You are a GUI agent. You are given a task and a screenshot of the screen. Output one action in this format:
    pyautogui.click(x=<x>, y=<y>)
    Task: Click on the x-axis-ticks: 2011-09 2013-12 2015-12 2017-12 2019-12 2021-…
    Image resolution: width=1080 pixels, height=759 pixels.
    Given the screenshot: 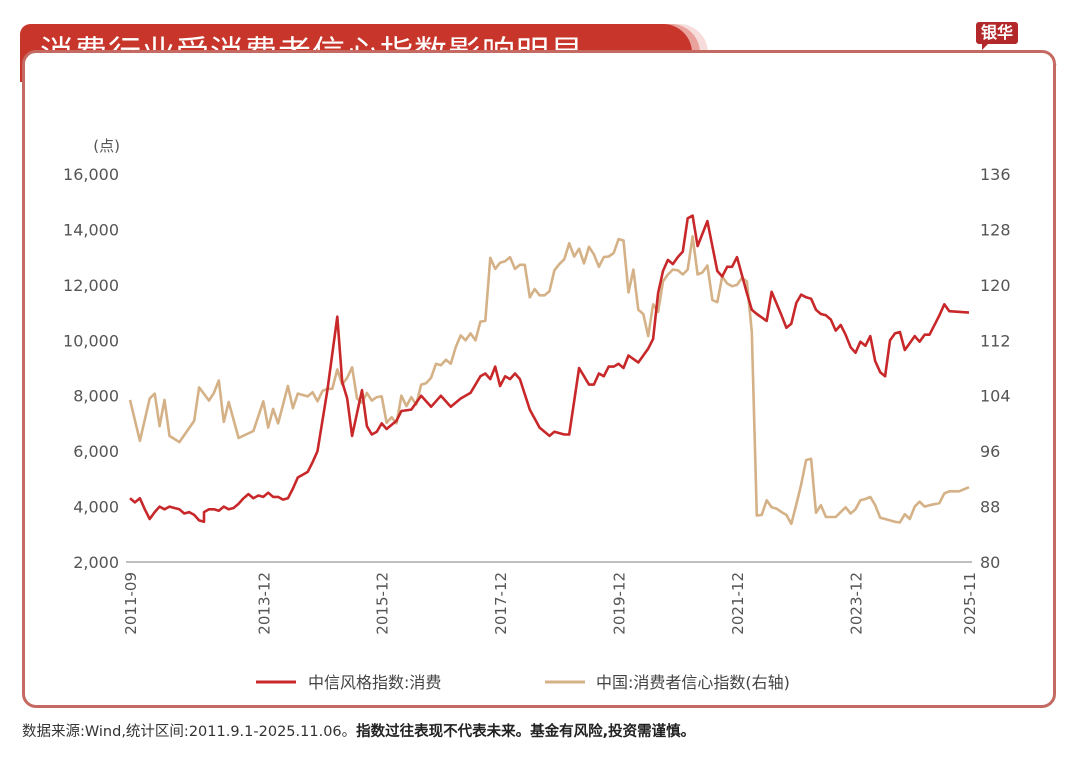 What is the action you would take?
    pyautogui.click(x=550, y=603)
    